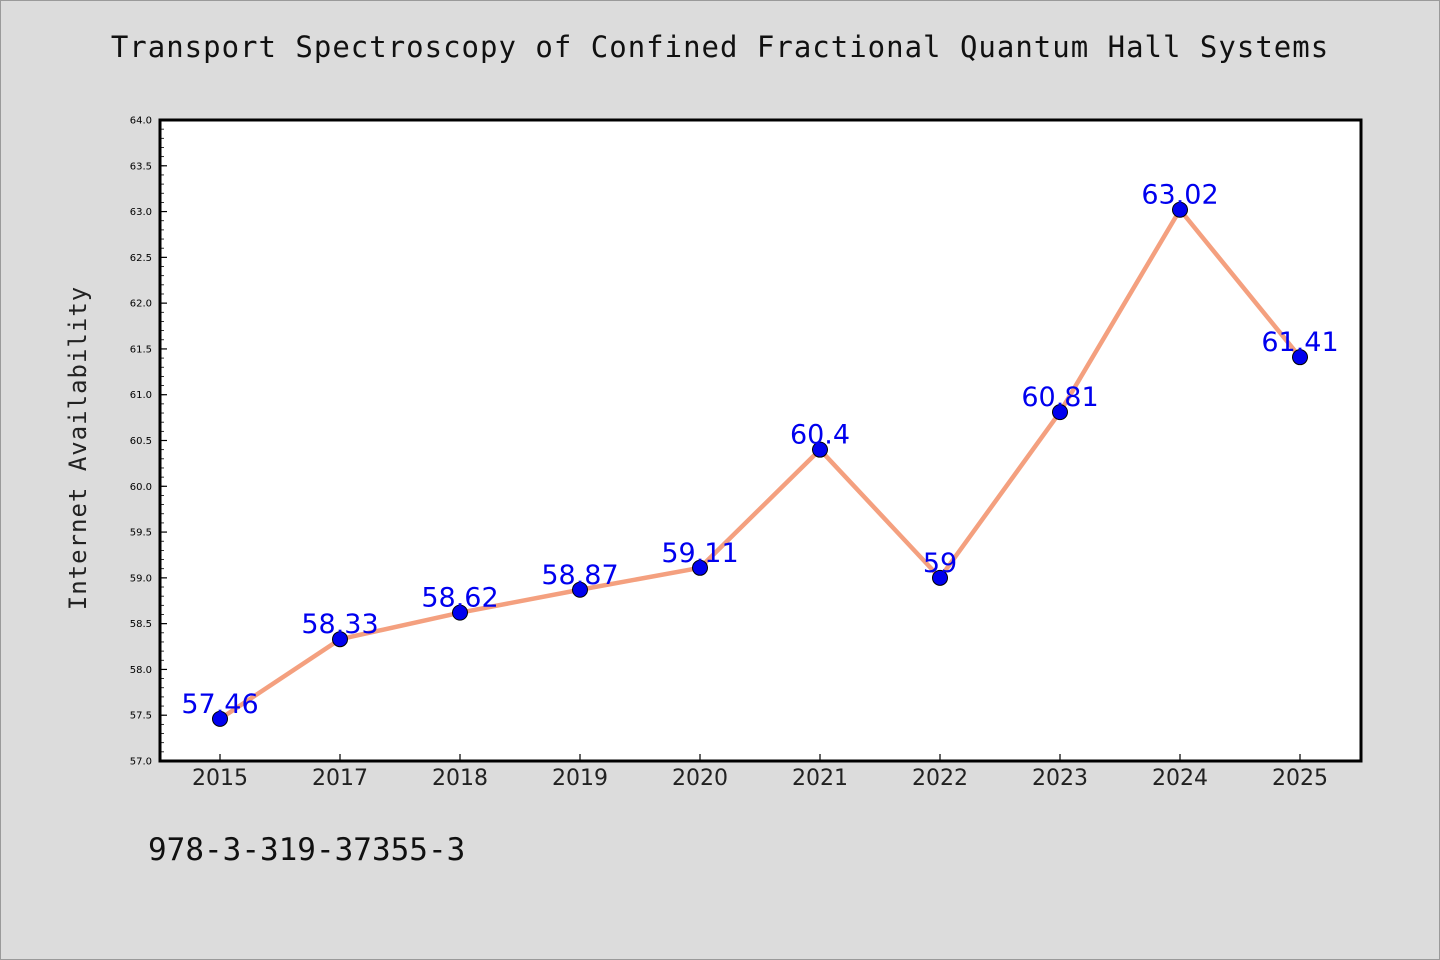 The image size is (1440, 960). Describe the element at coordinates (141, 441) in the screenshot. I see `y-tick-label: 60.5` at that location.